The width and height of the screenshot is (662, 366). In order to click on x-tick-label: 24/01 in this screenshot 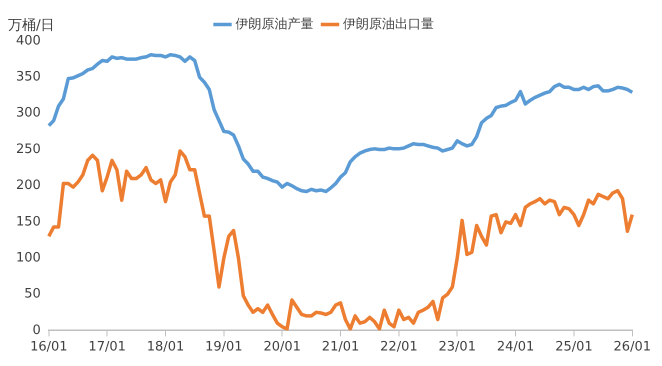, I will do `click(515, 347)`.